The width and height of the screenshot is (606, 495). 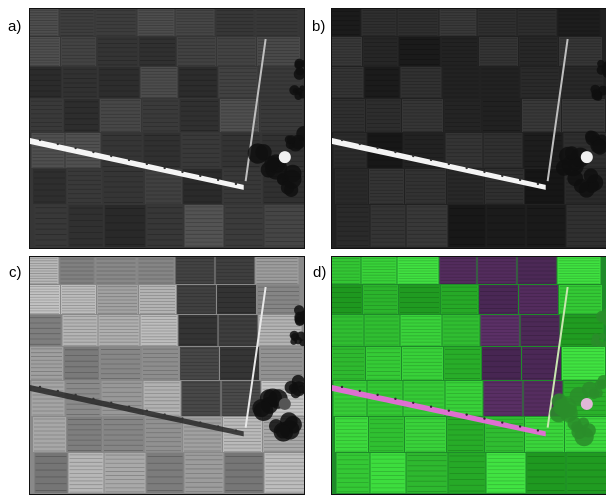 I want to click on panel-c-label: c), so click(x=15, y=272).